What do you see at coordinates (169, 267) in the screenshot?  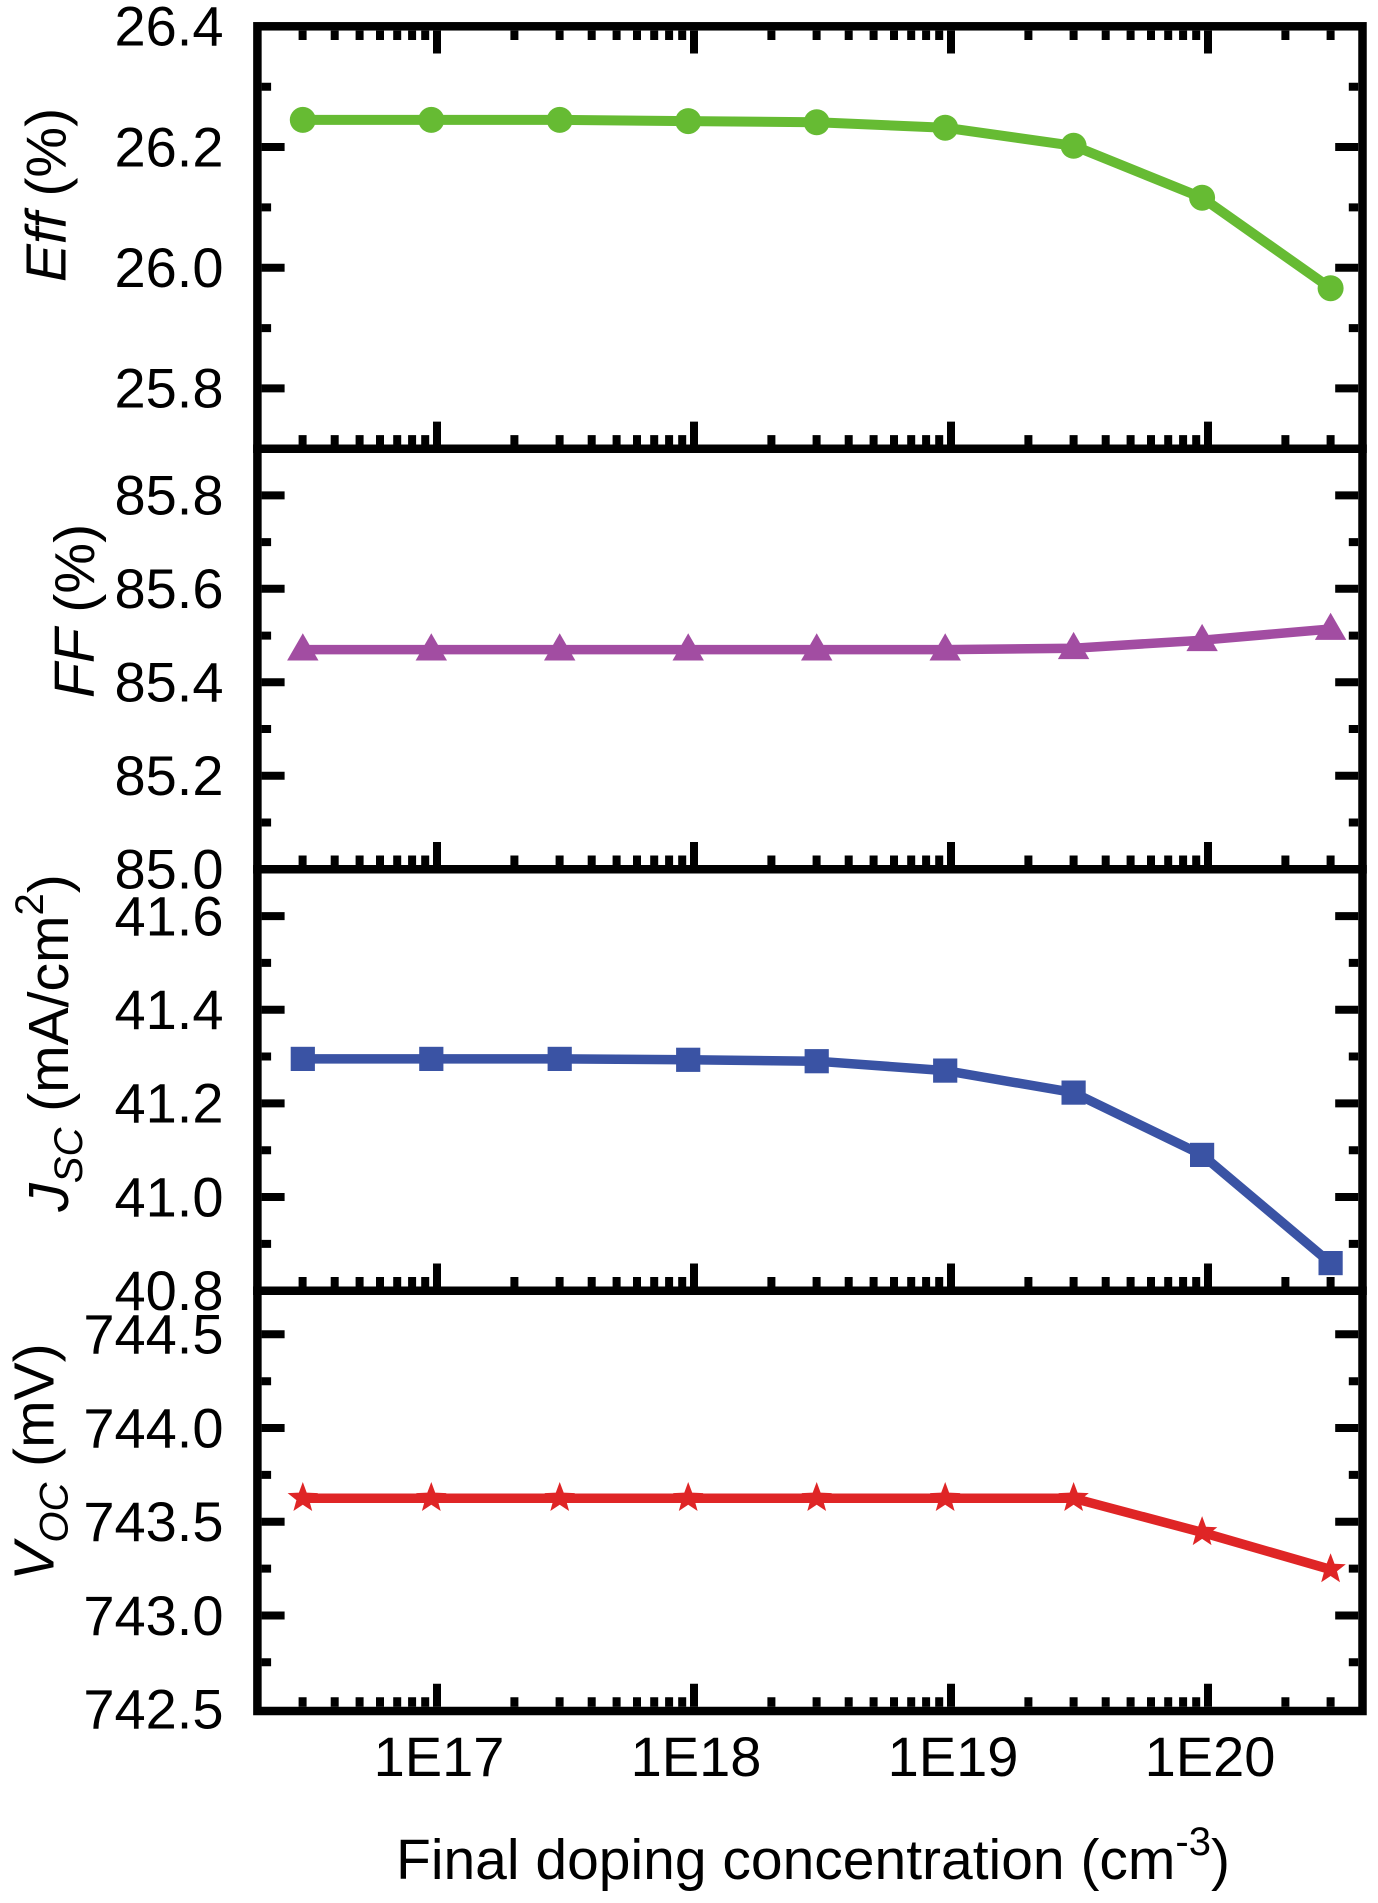 I see `svg-text: 26.0` at bounding box center [169, 267].